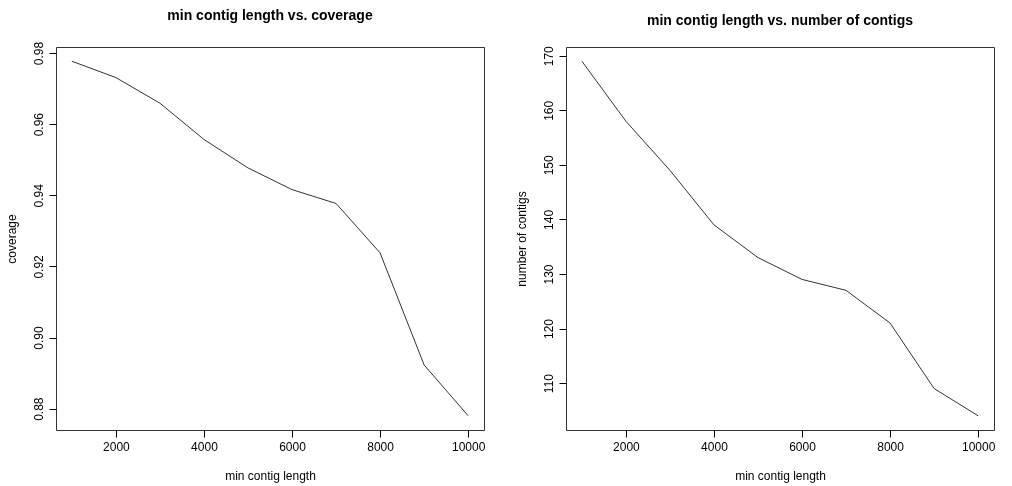 The height and width of the screenshot is (486, 1012). What do you see at coordinates (548, 110) in the screenshot?
I see `y-tick-label: 160` at bounding box center [548, 110].